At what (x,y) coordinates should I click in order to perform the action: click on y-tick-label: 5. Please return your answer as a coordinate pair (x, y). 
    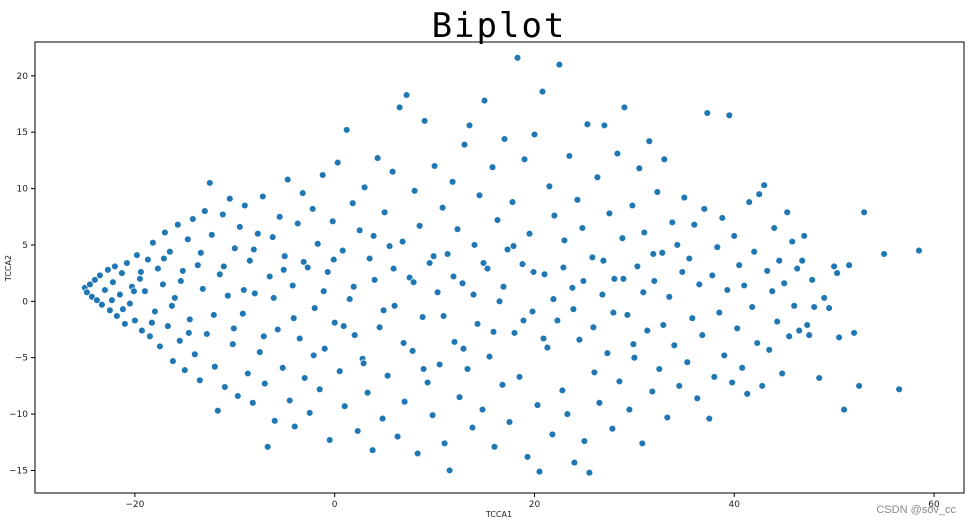
    Looking at the image, I should click on (25, 246).